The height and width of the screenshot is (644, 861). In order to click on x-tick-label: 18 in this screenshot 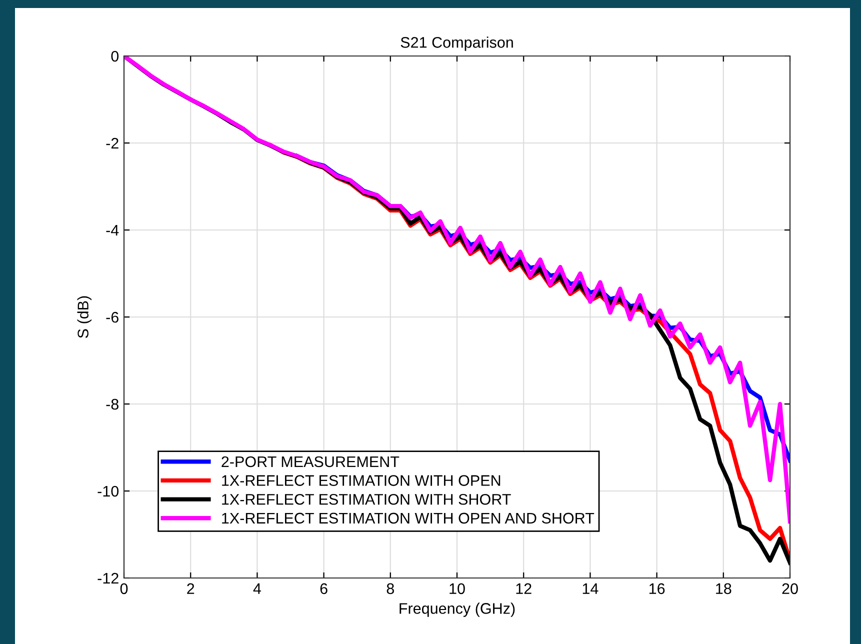, I will do `click(724, 588)`.